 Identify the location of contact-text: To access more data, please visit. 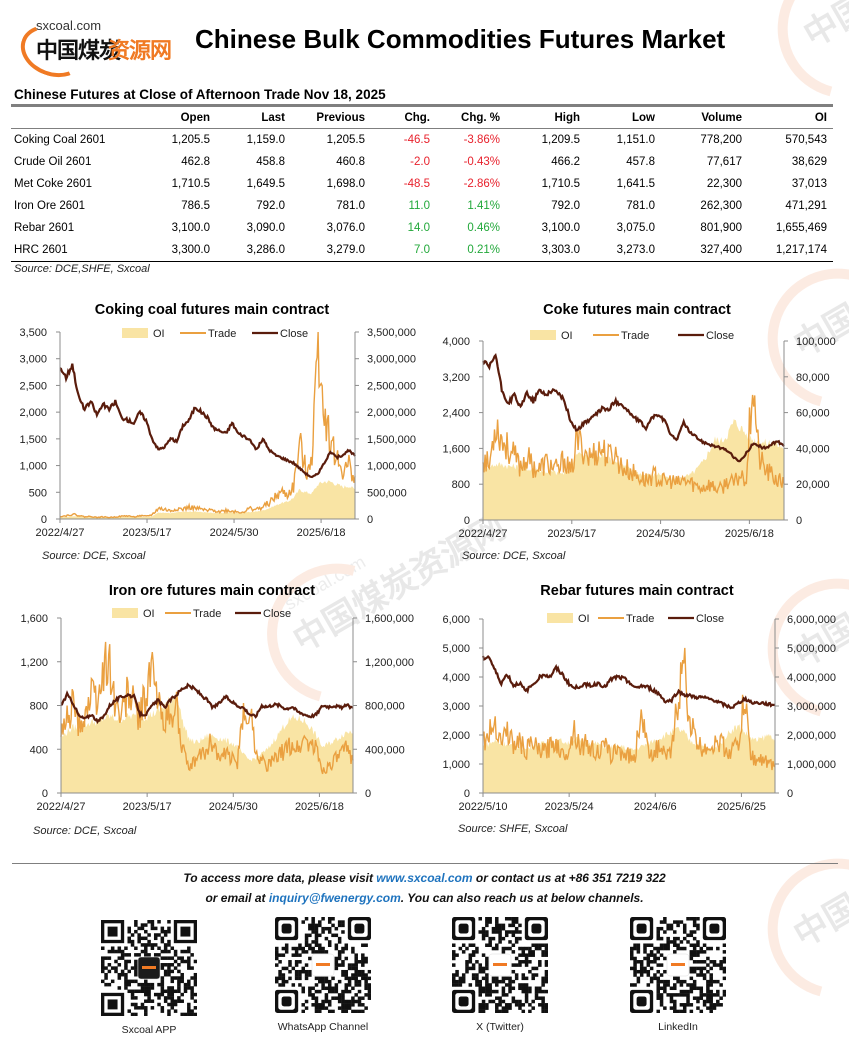
(280, 878).